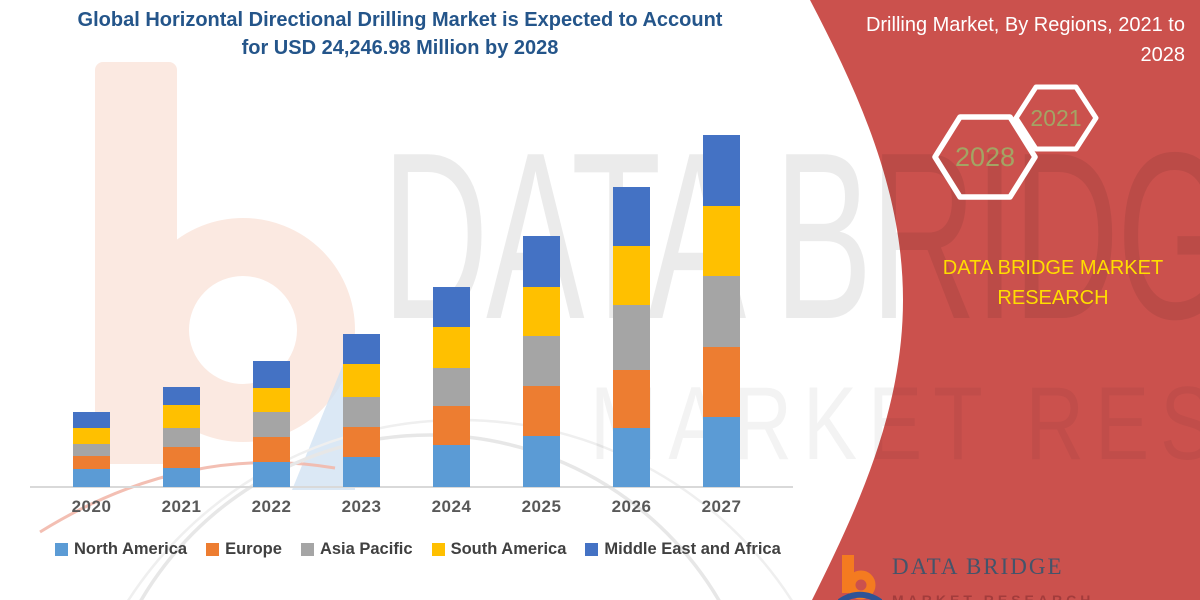  Describe the element at coordinates (978, 566) in the screenshot. I see `footer-logo-line1: DATA BRIDGE` at that location.